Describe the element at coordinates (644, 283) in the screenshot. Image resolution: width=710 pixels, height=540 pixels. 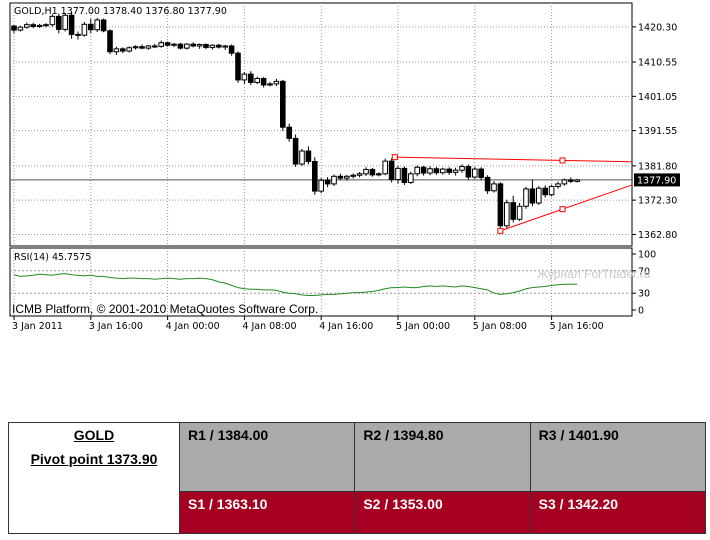
I see `rsi-axis: 100 70 30 0` at that location.